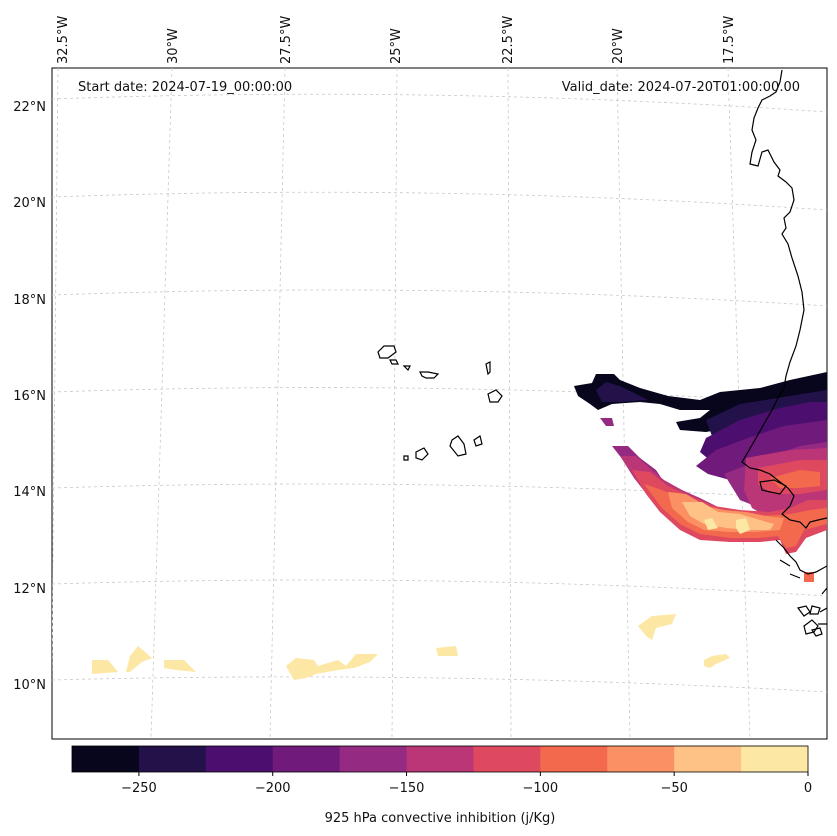 The image size is (837, 836). Describe the element at coordinates (406, 368) in the screenshot. I see `santa-luzia` at that location.